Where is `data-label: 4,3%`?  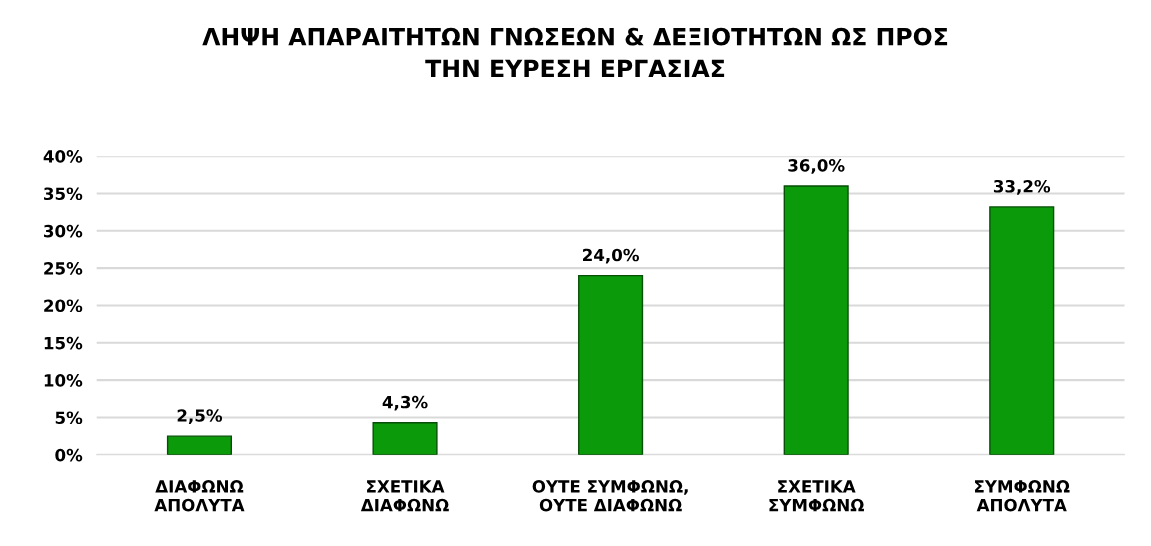 data-label: 4,3% is located at coordinates (405, 403).